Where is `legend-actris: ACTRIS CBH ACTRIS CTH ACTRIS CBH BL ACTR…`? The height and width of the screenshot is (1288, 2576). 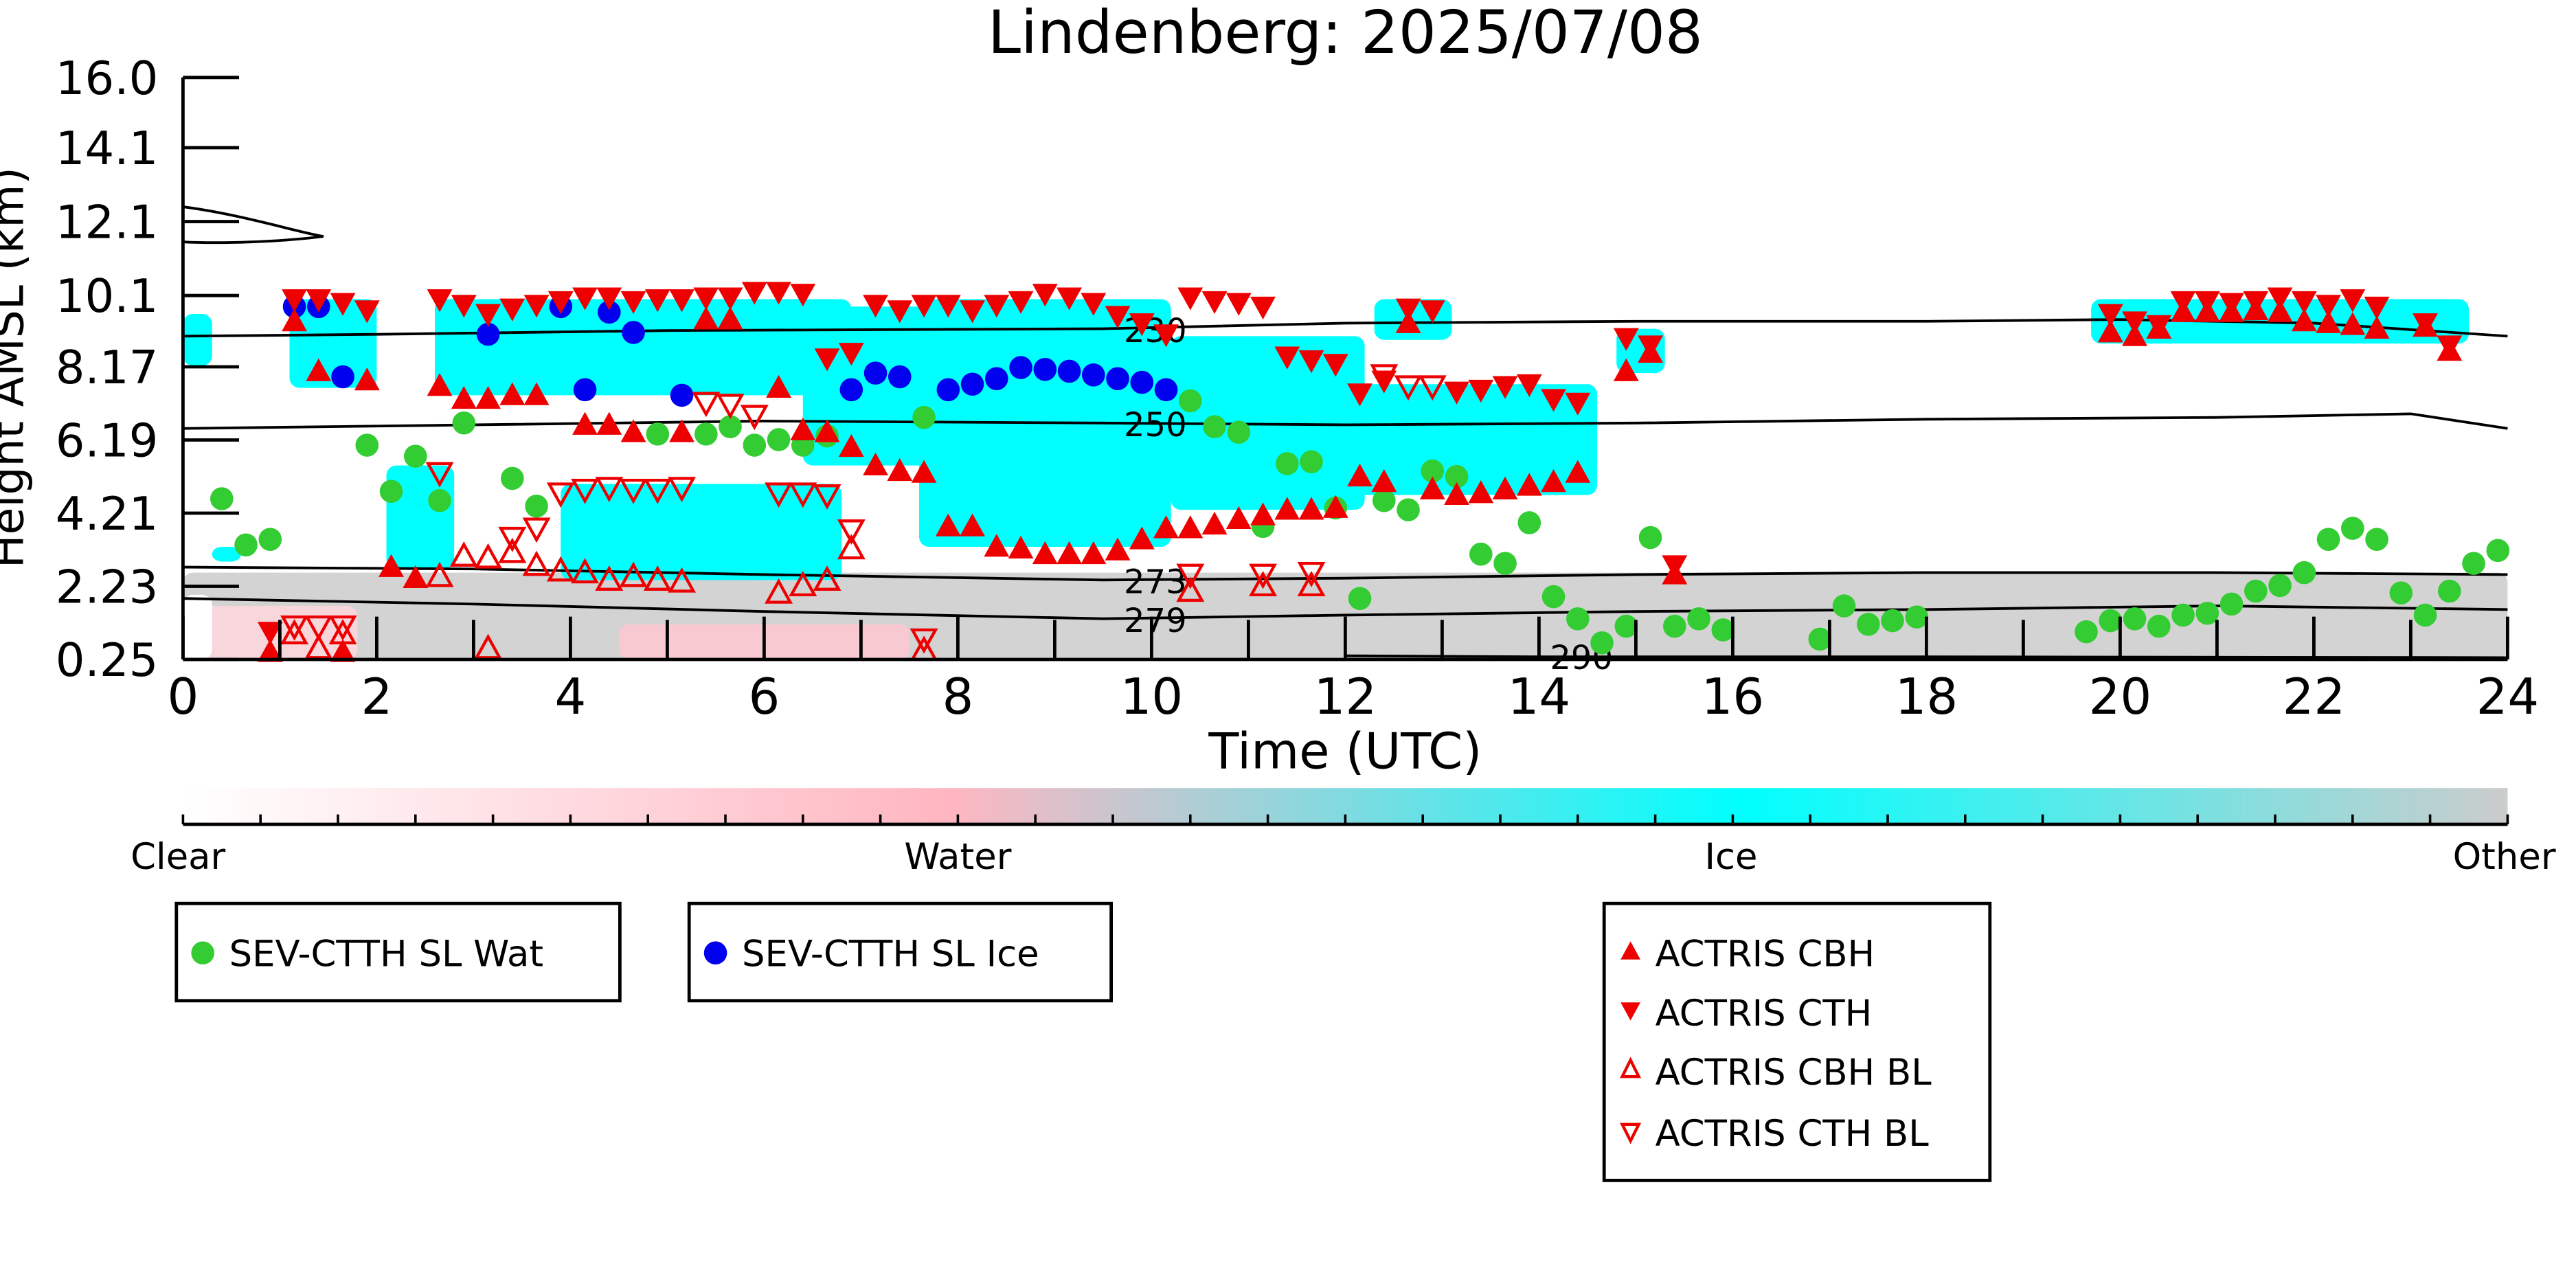
legend-actris: ACTRIS CBH ACTRIS CTH ACTRIS CBH BL ACTR… is located at coordinates (1797, 1041).